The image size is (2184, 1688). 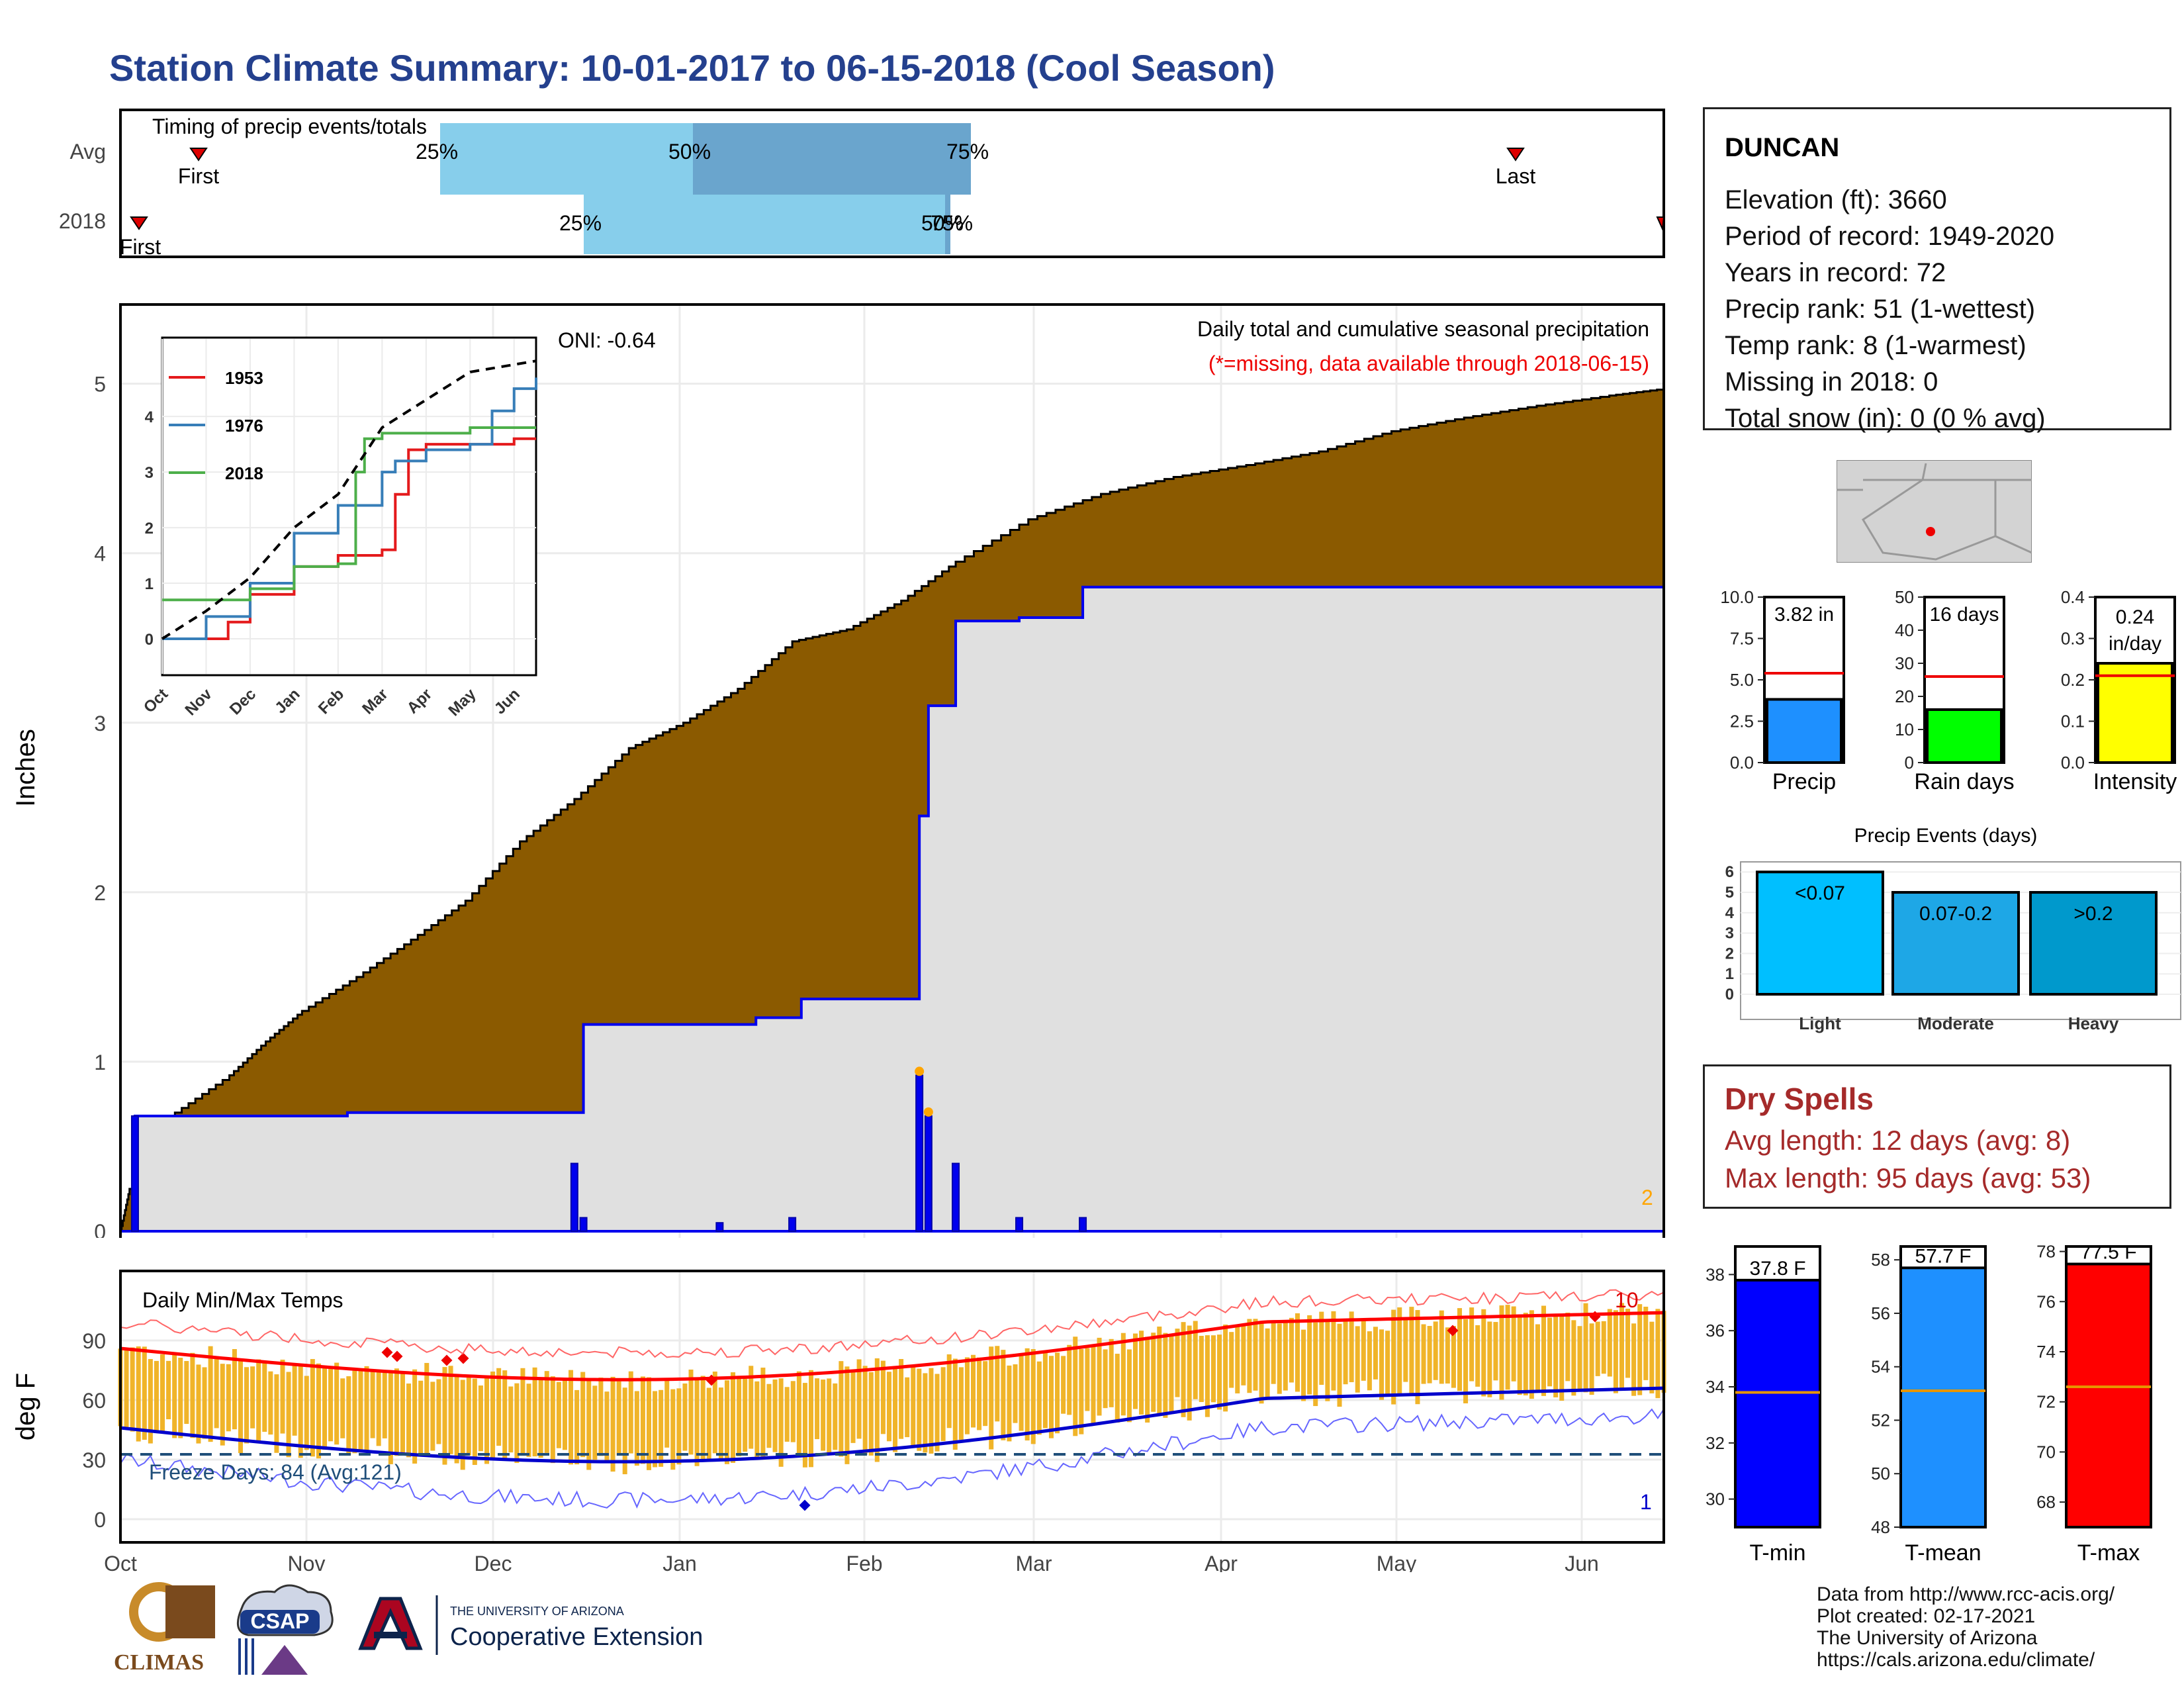 What do you see at coordinates (2108, 1253) in the screenshot?
I see `tbar-value-label: 77.5 F` at bounding box center [2108, 1253].